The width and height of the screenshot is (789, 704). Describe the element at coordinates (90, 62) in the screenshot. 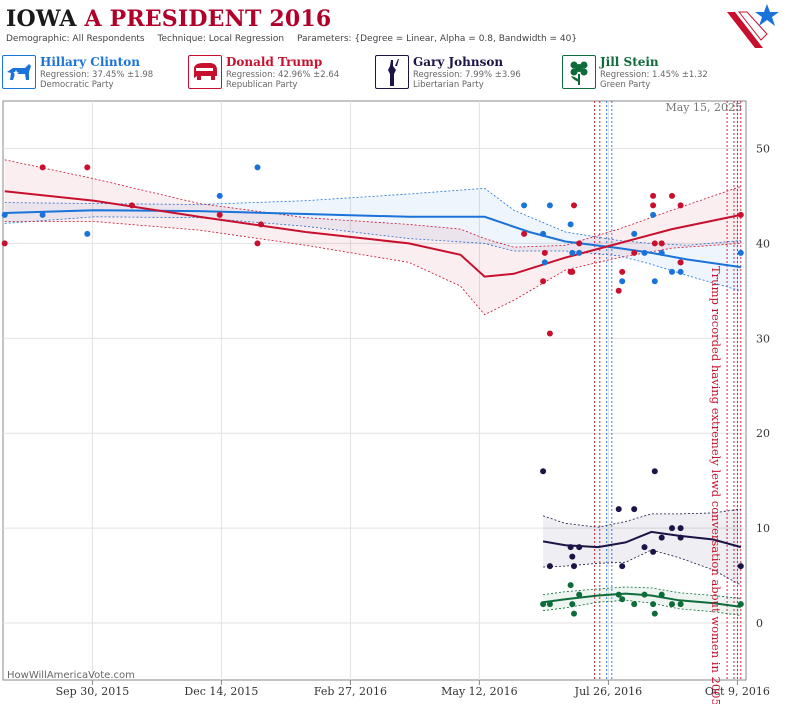

I see `candidate-name: Hillary Clinton` at that location.